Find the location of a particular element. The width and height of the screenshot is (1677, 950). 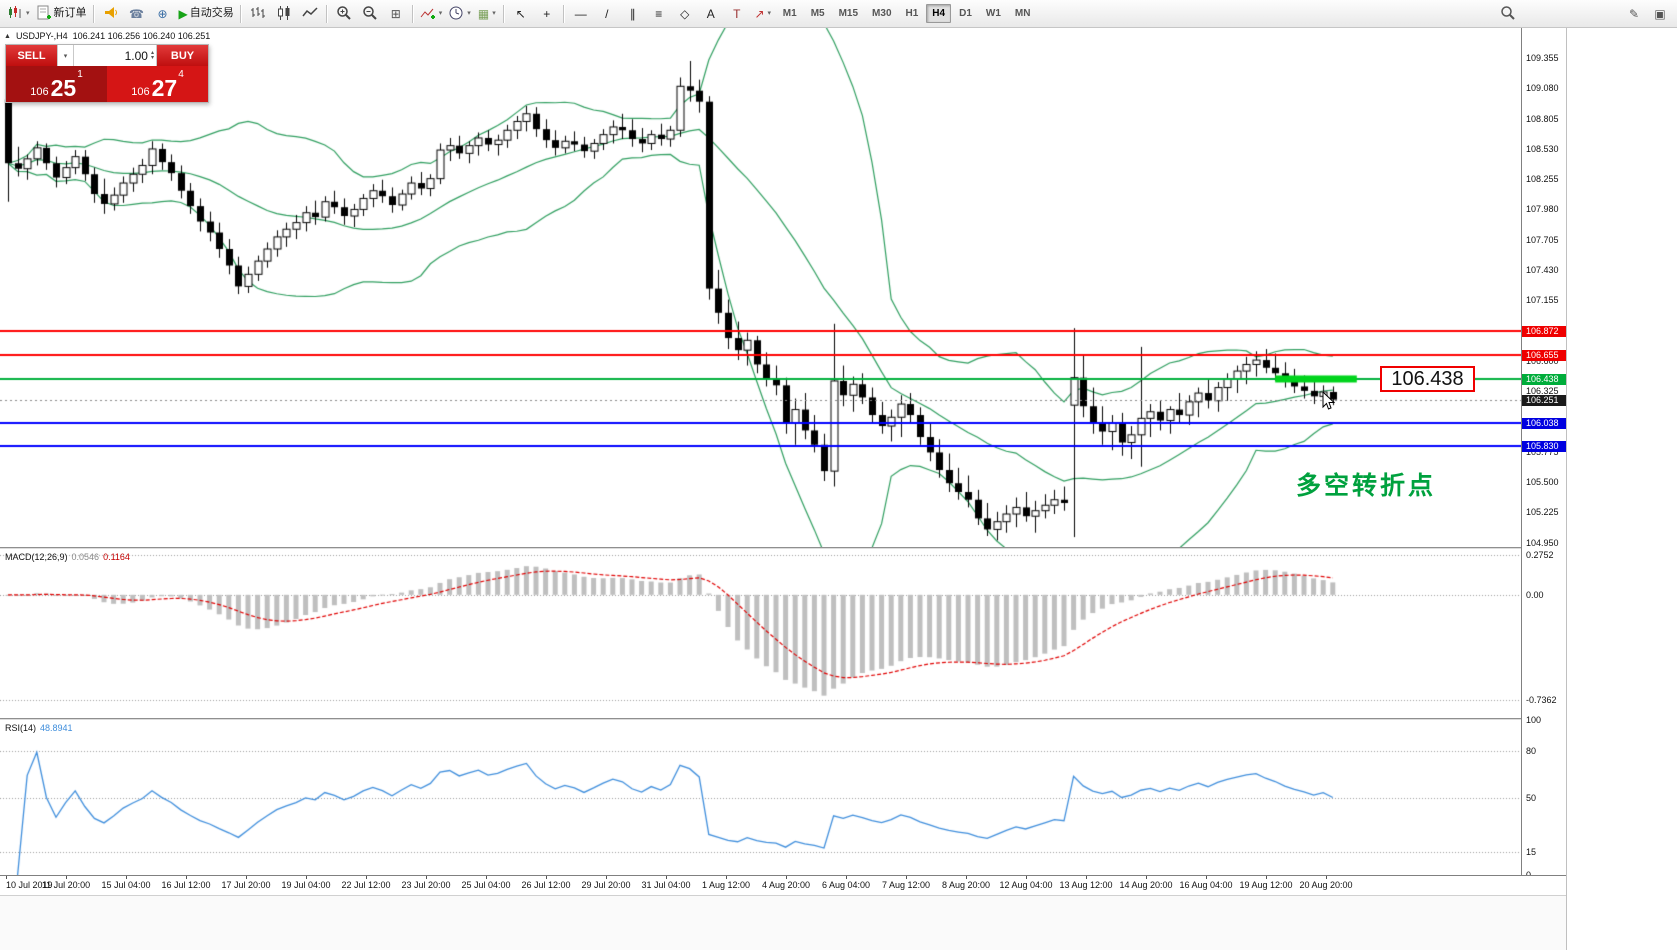

community-icon: ⊕ is located at coordinates (162, 13).